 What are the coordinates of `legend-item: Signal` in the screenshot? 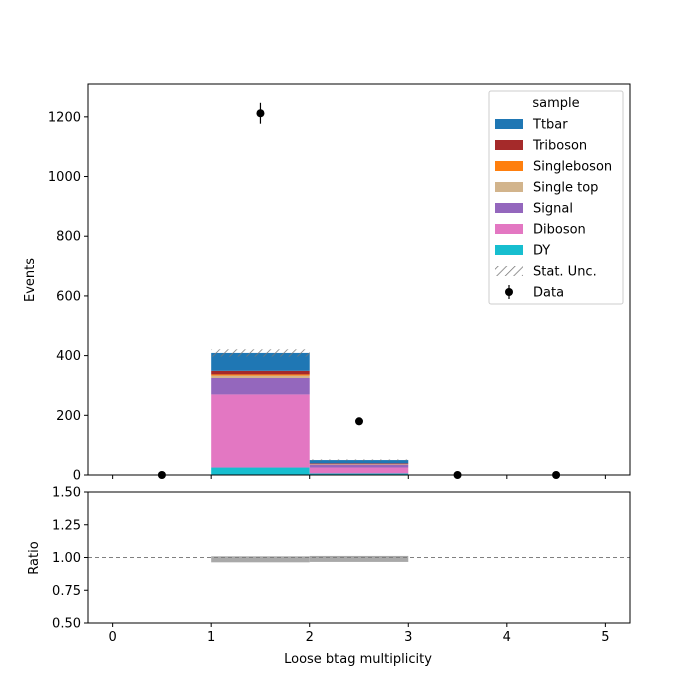 It's located at (534, 209).